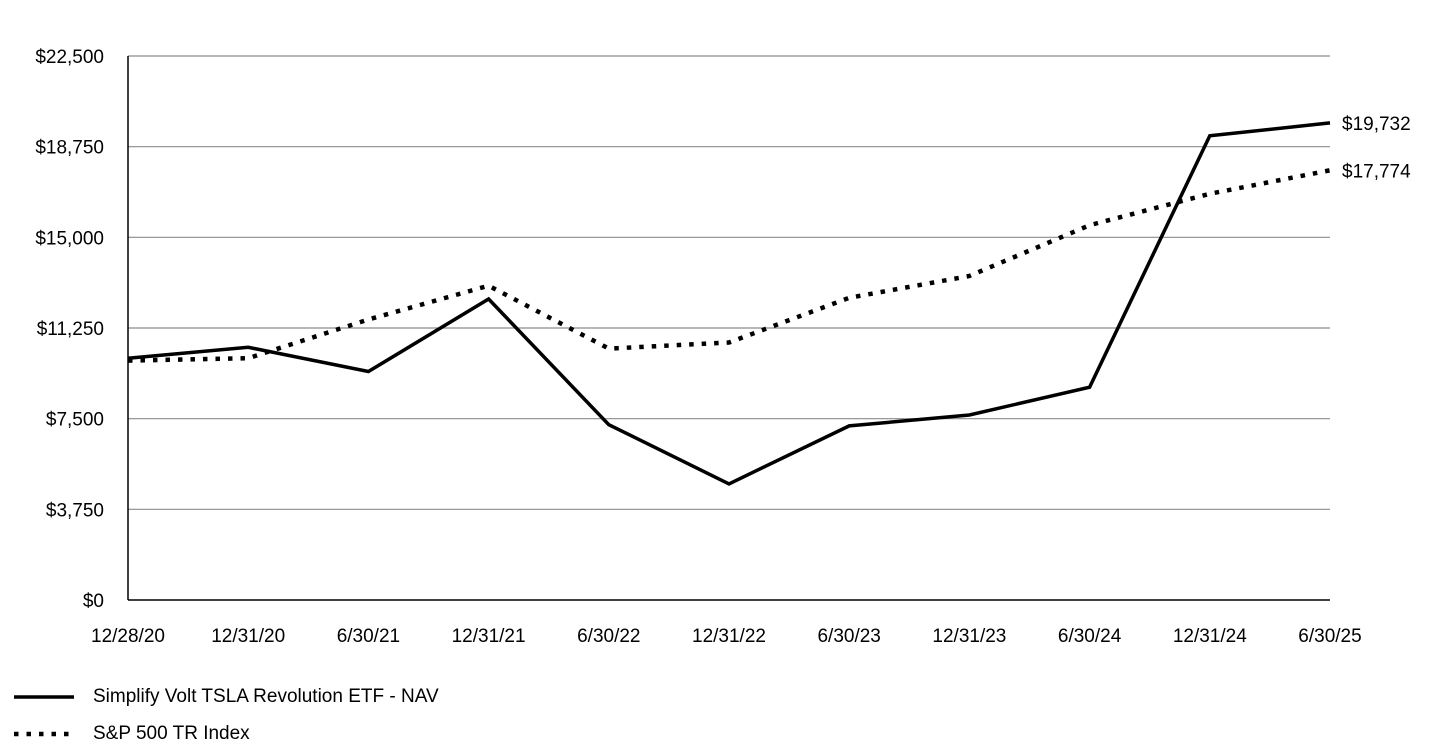 The height and width of the screenshot is (752, 1440). Describe the element at coordinates (1376, 148) in the screenshot. I see `end-value-labels: $19,732 $17,774` at that location.